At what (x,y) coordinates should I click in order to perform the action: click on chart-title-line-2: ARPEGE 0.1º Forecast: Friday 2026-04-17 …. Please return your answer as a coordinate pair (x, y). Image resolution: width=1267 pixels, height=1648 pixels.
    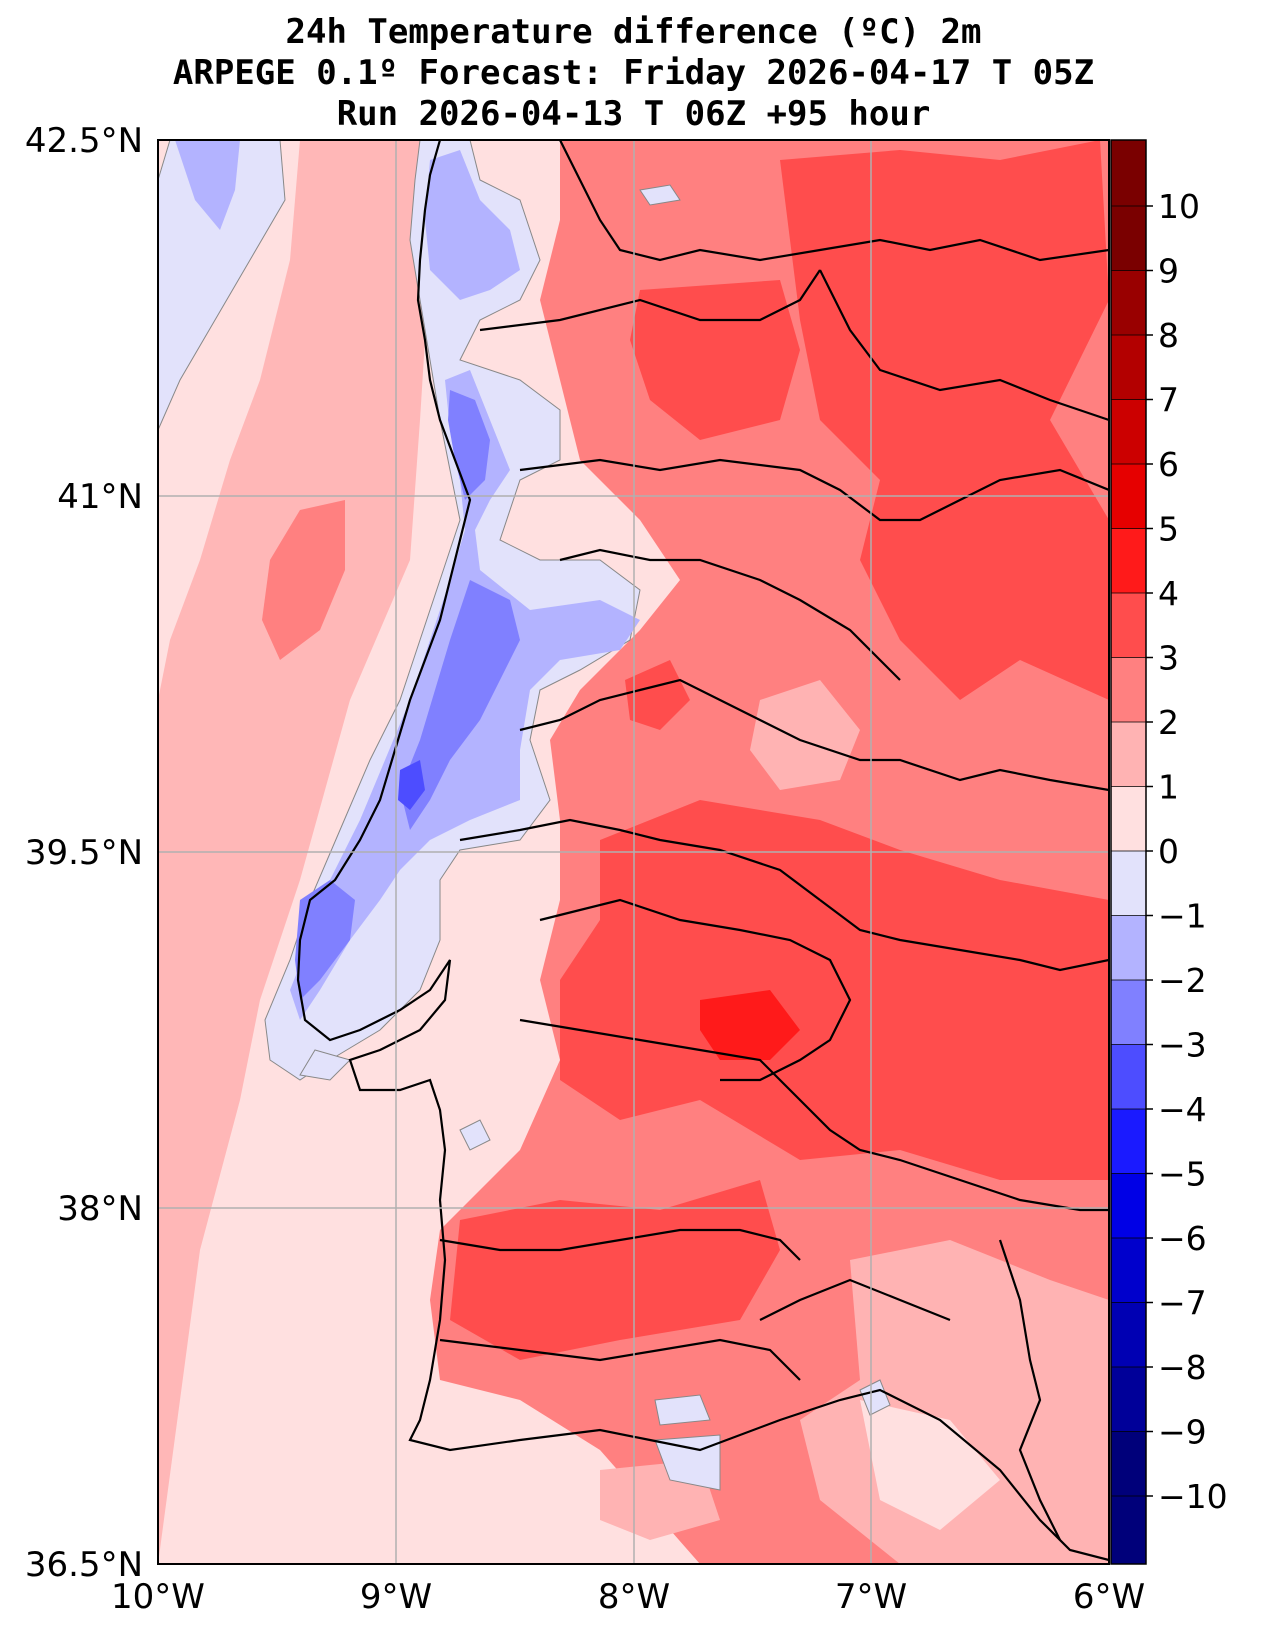
    Looking at the image, I should click on (633, 73).